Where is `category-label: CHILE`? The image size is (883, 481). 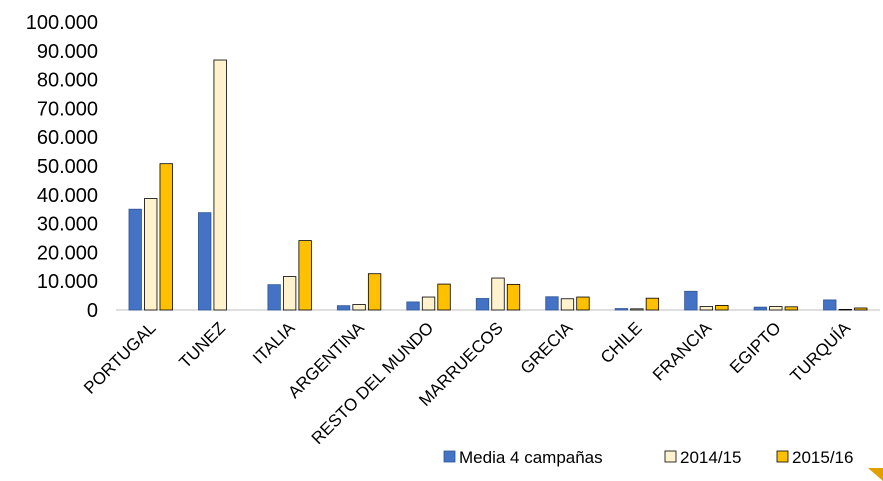 category-label: CHILE is located at coordinates (621, 342).